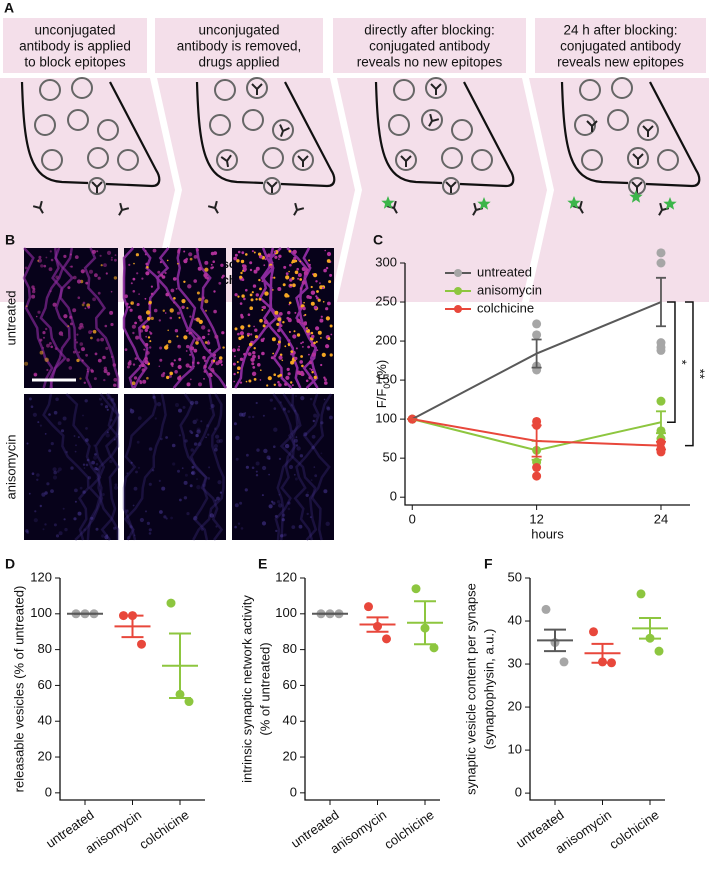 Image resolution: width=709 pixels, height=882 pixels. What do you see at coordinates (451, 186) in the screenshot?
I see `fused-vesicle` at bounding box center [451, 186].